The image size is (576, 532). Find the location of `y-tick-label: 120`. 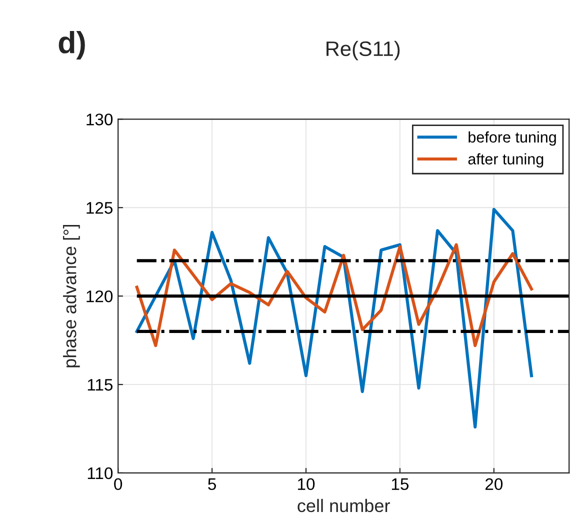

y-tick-label: 120 is located at coordinates (99, 296).